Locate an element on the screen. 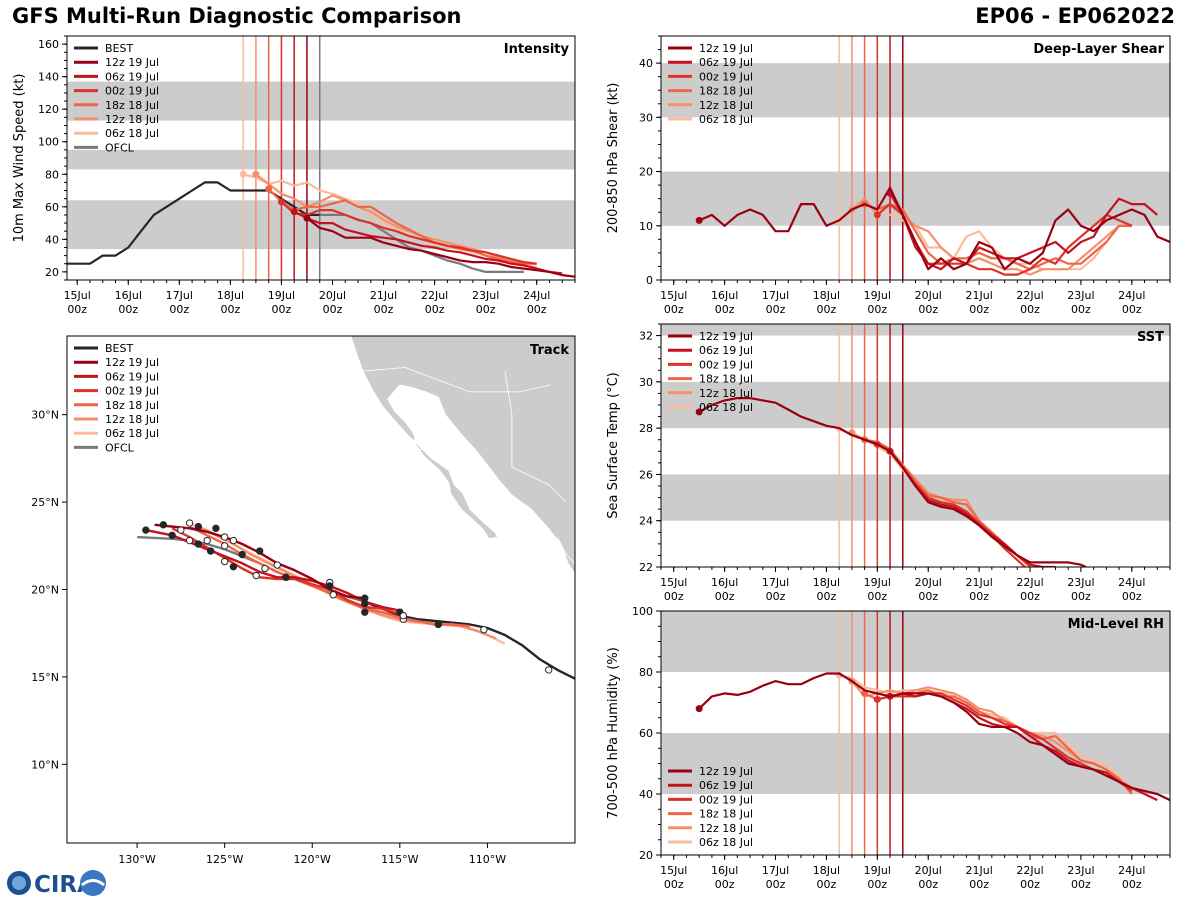 The image size is (1200, 900). intensity-legend-label: BEST is located at coordinates (119, 48).